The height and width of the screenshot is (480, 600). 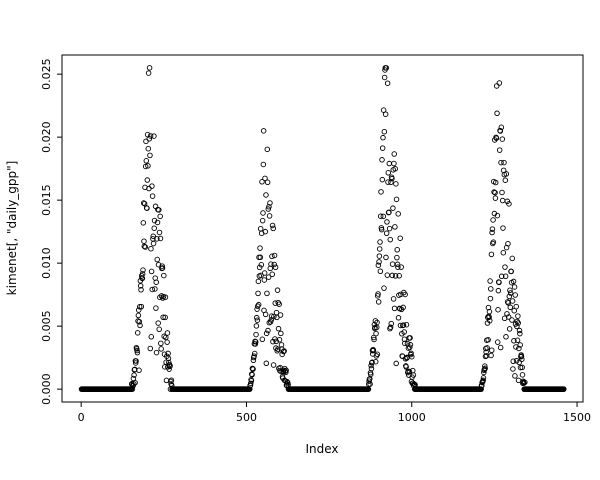 I want to click on y-tick-label: 0.000, so click(x=46, y=389).